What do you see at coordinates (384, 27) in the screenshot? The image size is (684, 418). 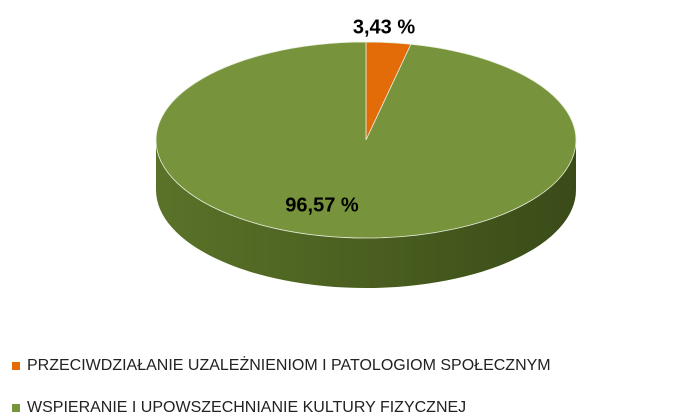 I see `data-label: 3,43 %` at bounding box center [384, 27].